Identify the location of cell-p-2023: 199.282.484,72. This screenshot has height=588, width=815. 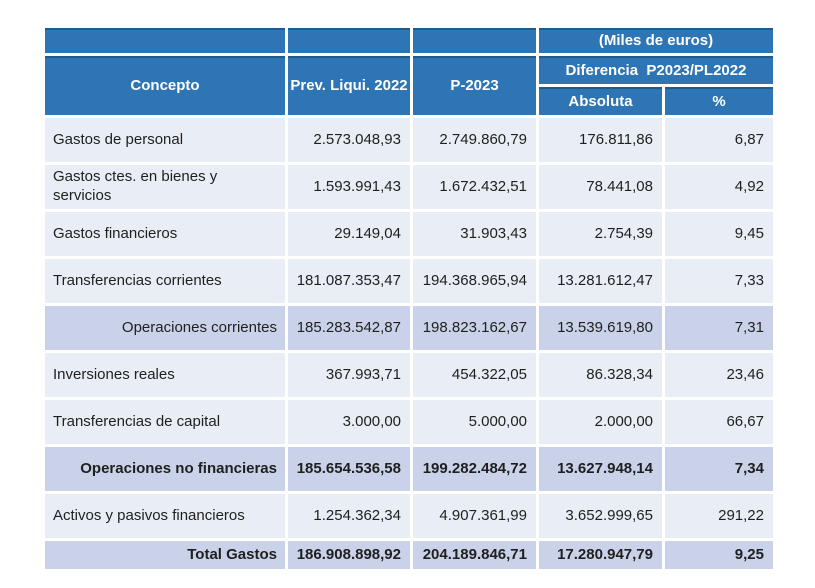
(474, 469).